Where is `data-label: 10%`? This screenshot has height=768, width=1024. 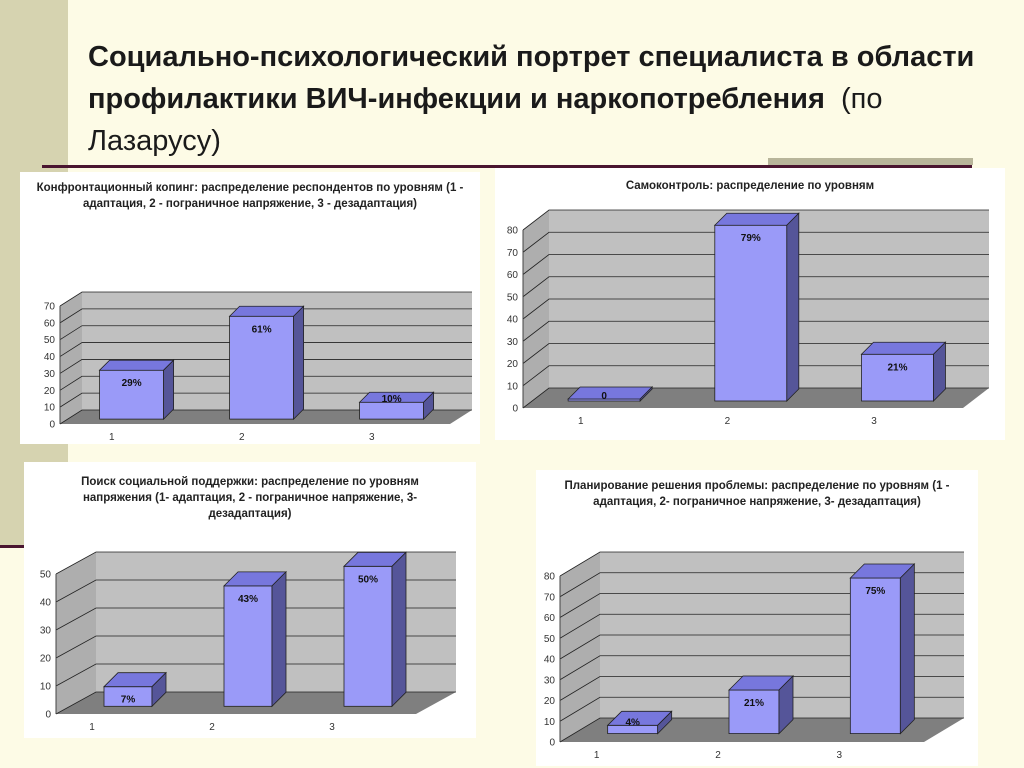
data-label: 10% is located at coordinates (392, 399).